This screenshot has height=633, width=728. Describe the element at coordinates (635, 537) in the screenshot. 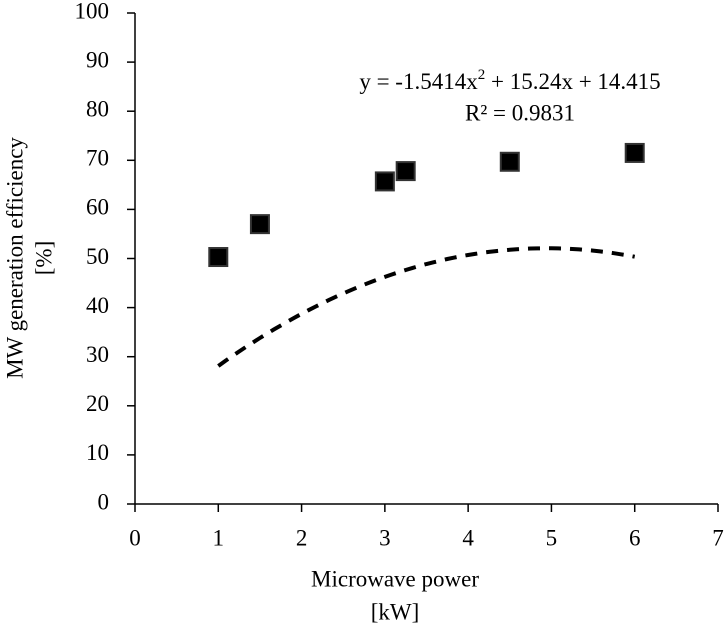

I see `x-tick-label: 6` at that location.